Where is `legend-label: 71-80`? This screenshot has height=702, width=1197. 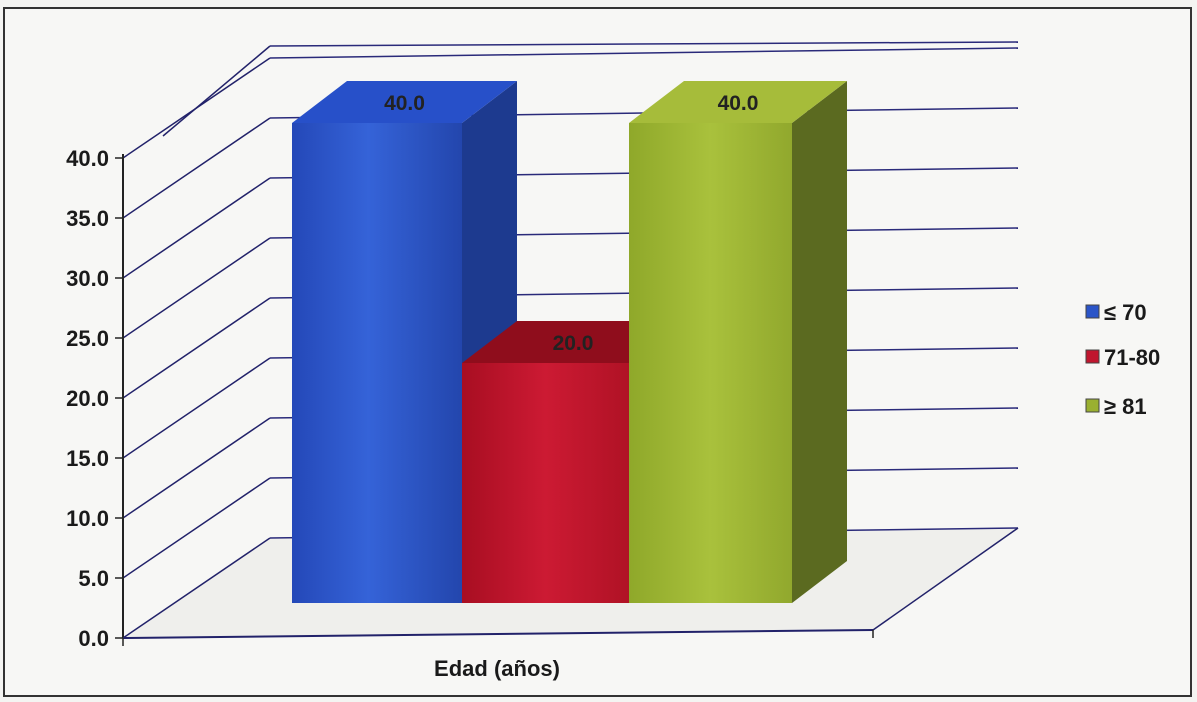
legend-label: 71-80 is located at coordinates (1132, 357).